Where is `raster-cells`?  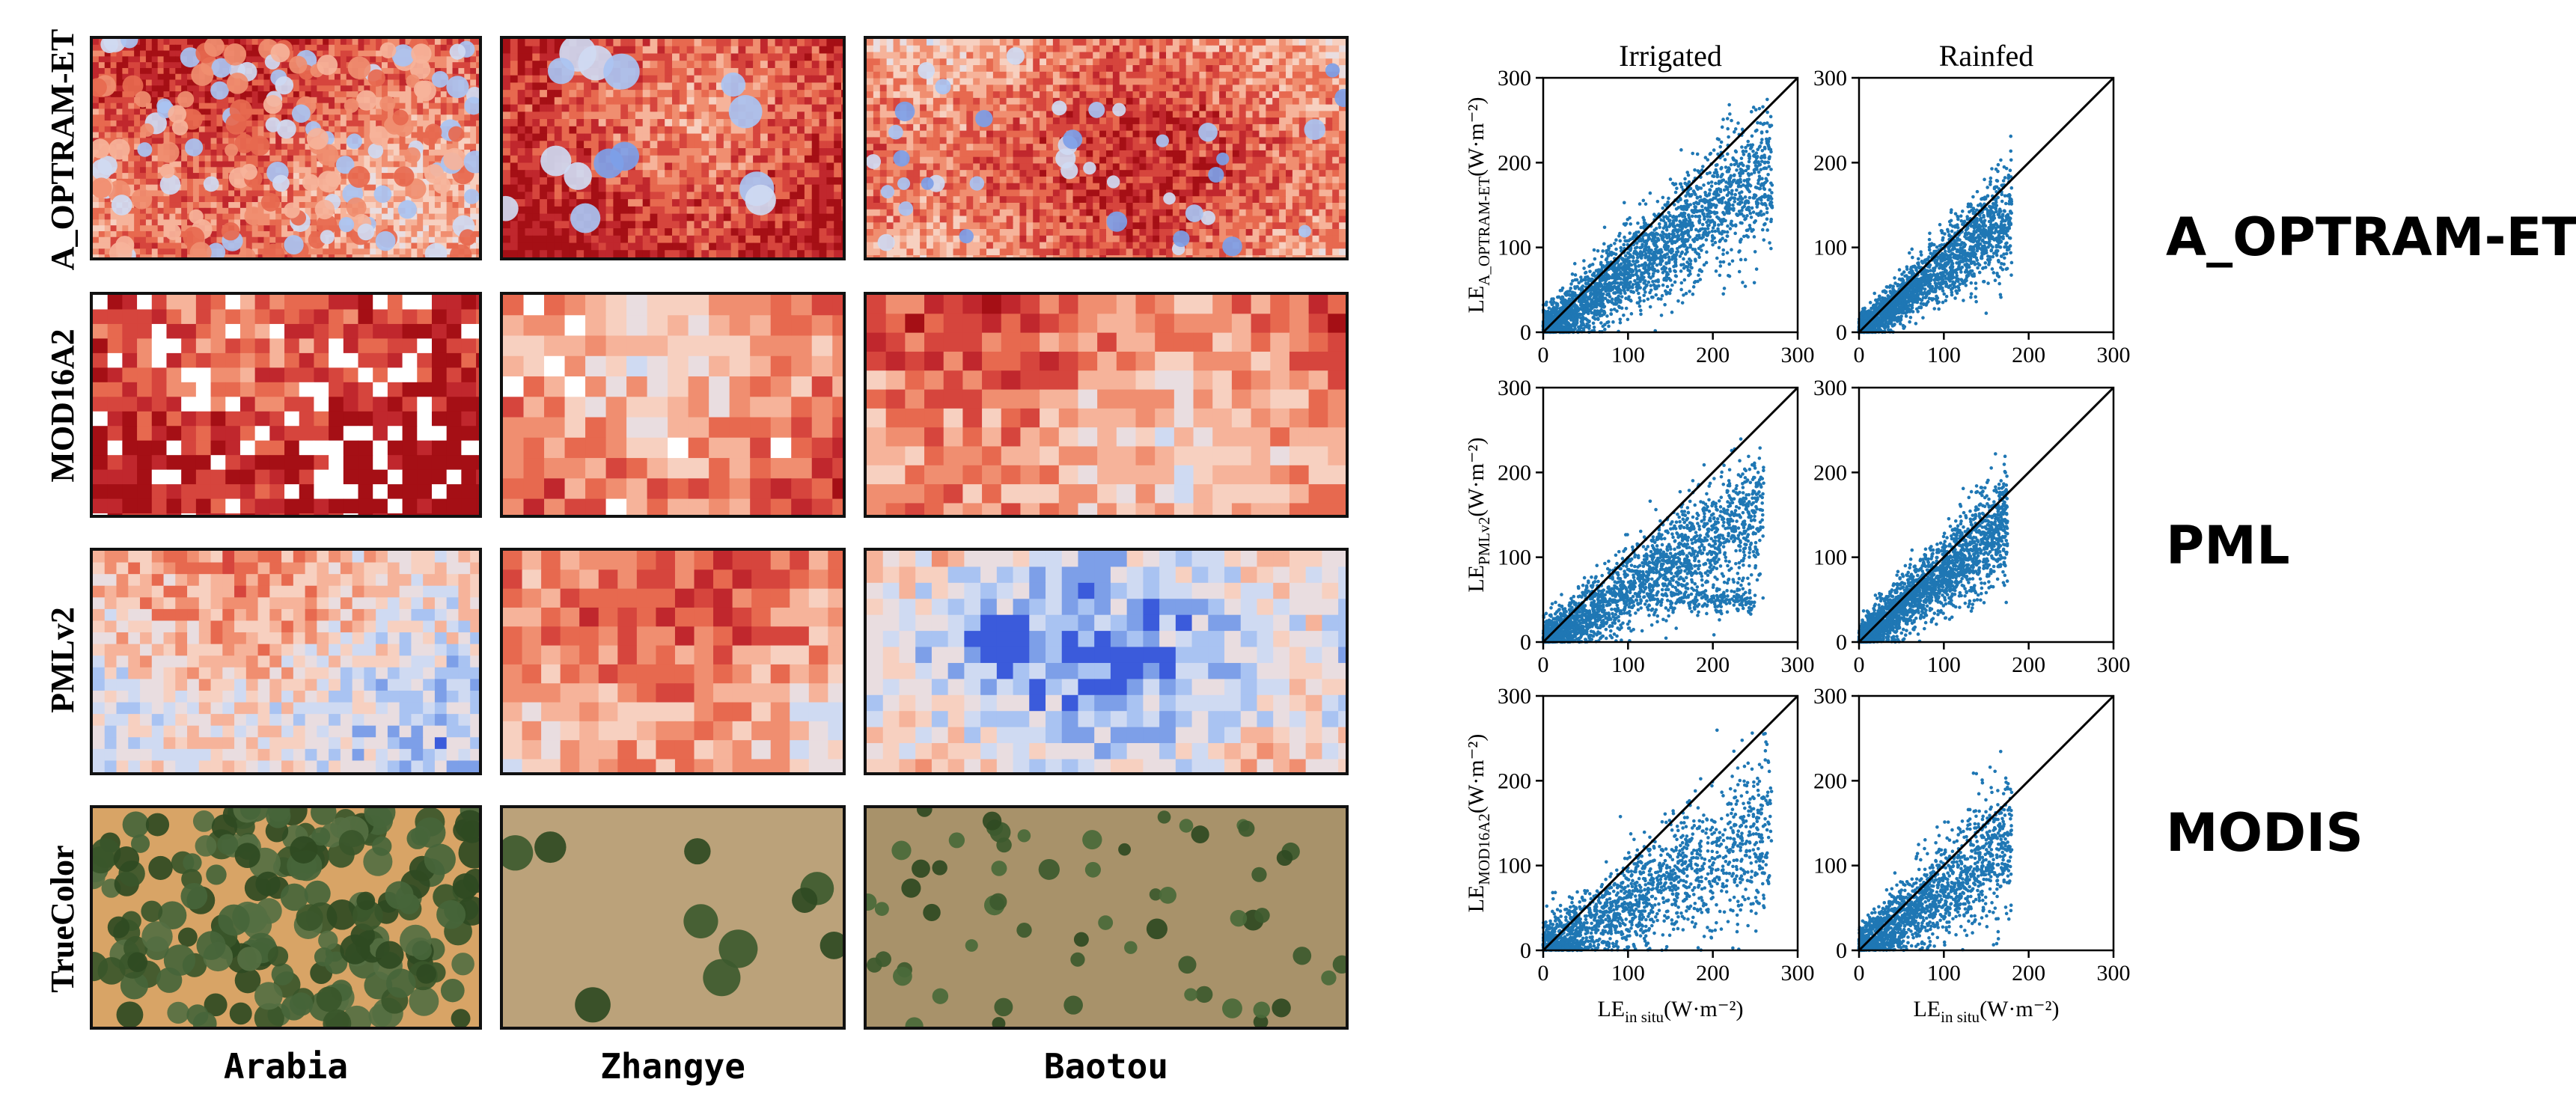
raster-cells is located at coordinates (1106, 661).